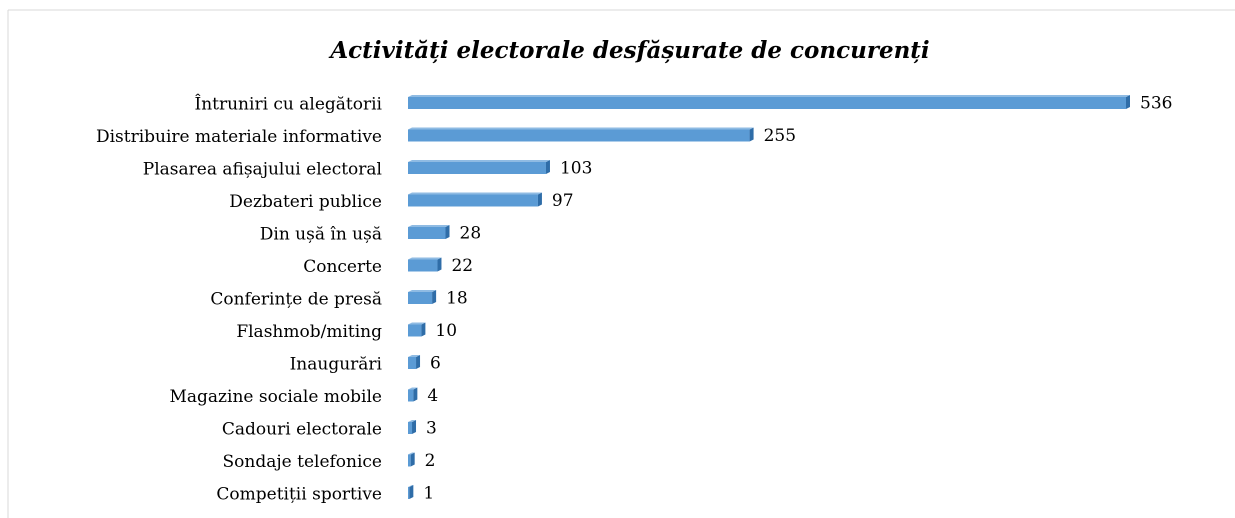  I want to click on value-label: 22, so click(462, 266).